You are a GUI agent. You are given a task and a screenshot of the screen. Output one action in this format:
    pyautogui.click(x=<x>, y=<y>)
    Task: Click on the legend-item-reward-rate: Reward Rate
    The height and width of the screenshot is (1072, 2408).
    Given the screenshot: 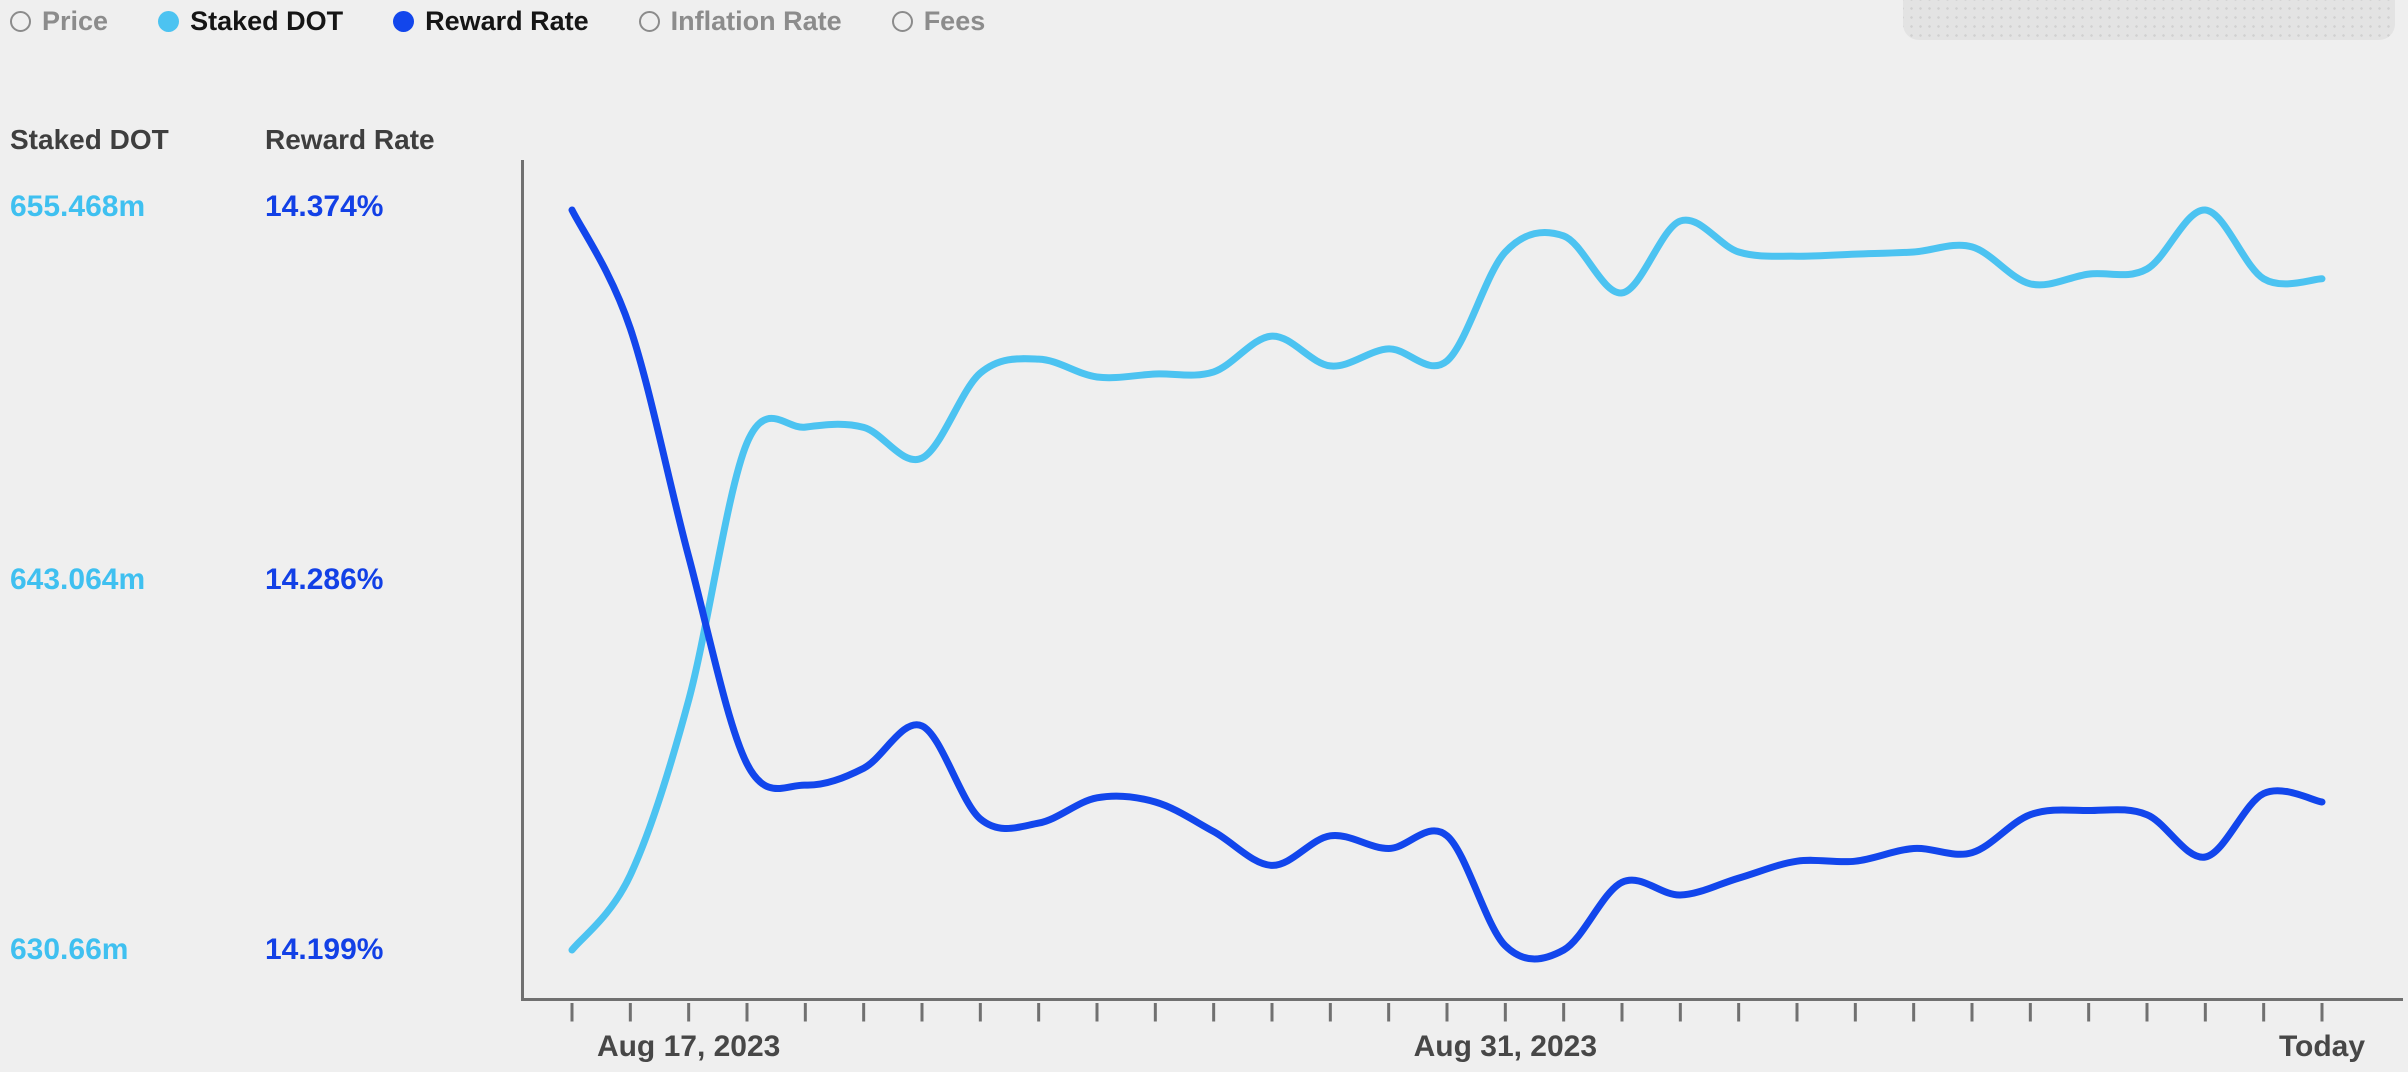 What is the action you would take?
    pyautogui.click(x=491, y=21)
    